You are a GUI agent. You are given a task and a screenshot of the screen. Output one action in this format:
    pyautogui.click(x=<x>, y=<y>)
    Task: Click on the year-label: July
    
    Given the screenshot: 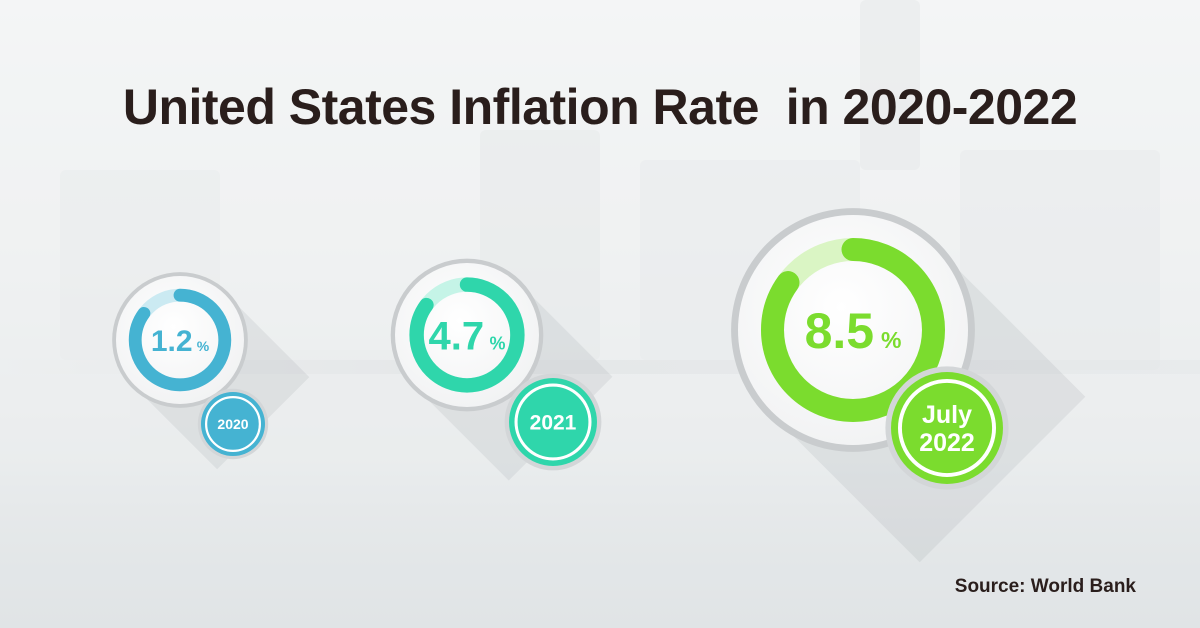 What is the action you would take?
    pyautogui.click(x=947, y=415)
    